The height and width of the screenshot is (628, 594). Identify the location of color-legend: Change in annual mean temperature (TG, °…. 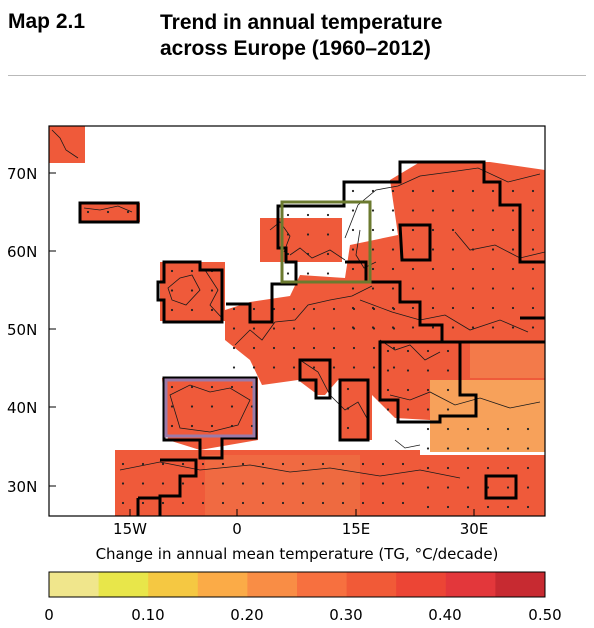
(302, 584).